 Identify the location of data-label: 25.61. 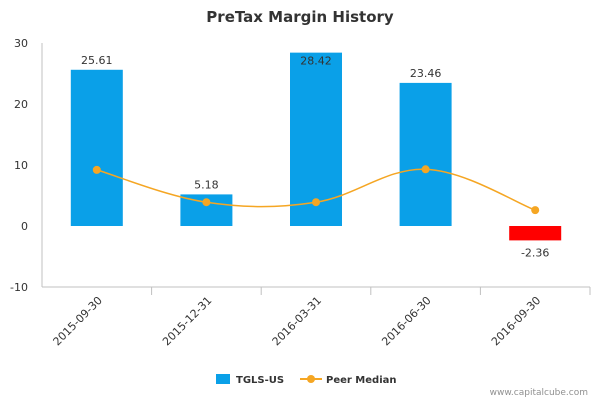
(97, 60).